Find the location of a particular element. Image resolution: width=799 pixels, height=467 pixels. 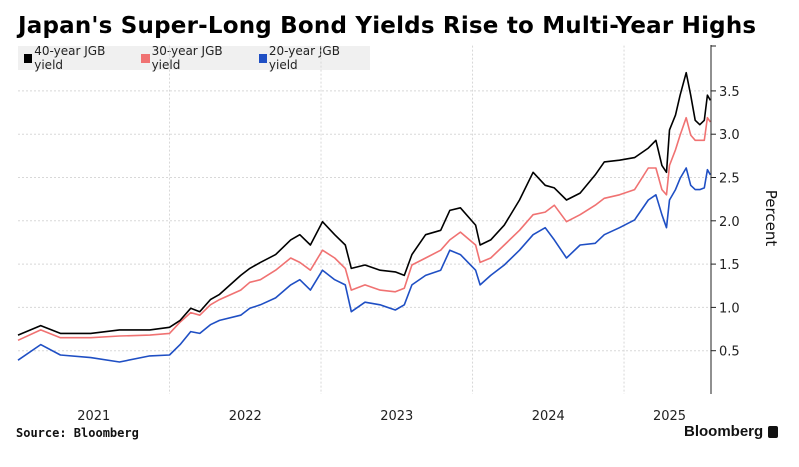

x-tick-label: 2025 is located at coordinates (669, 416).